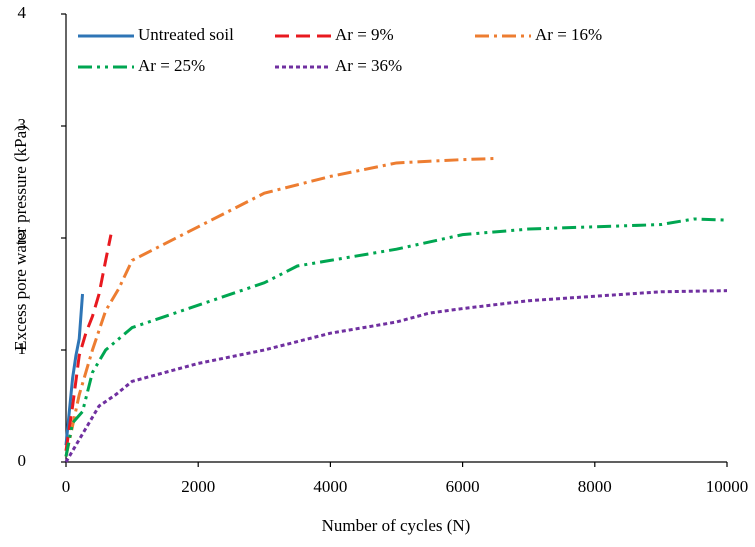 This screenshot has width=755, height=547. What do you see at coordinates (396, 525) in the screenshot?
I see `x-axis-label: Number of cycles (N)` at bounding box center [396, 525].